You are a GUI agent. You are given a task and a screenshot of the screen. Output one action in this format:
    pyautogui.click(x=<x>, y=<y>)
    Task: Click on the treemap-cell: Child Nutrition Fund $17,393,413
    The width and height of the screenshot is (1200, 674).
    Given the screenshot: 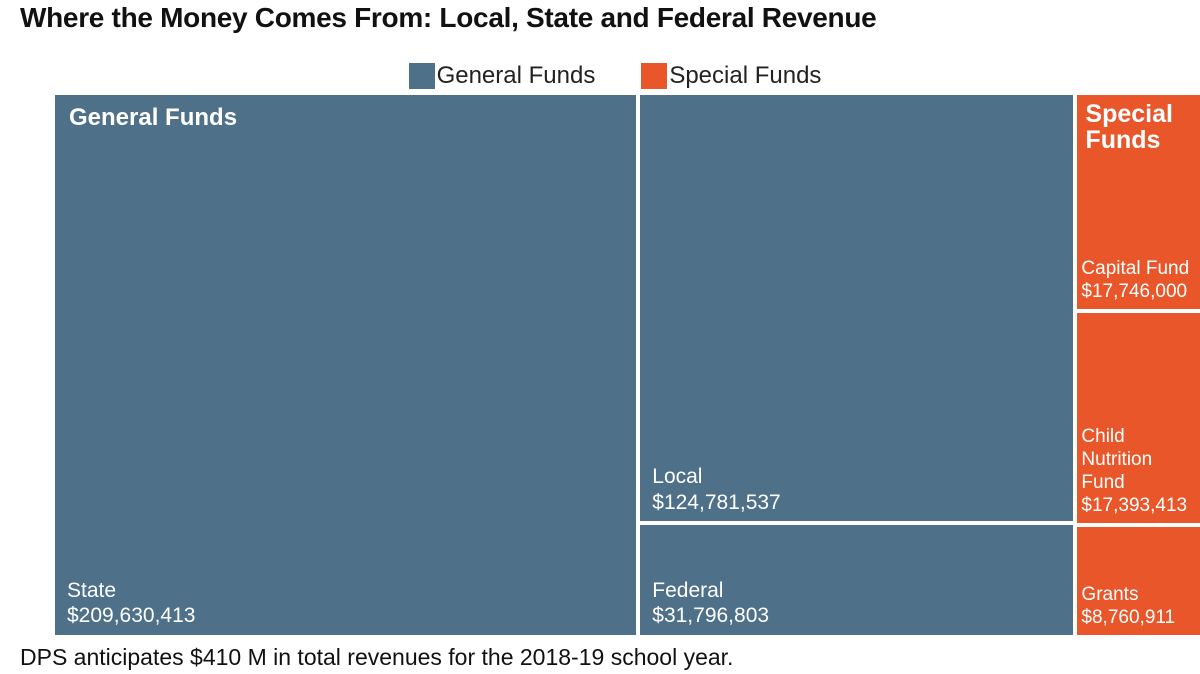 What is the action you would take?
    pyautogui.click(x=1138, y=418)
    